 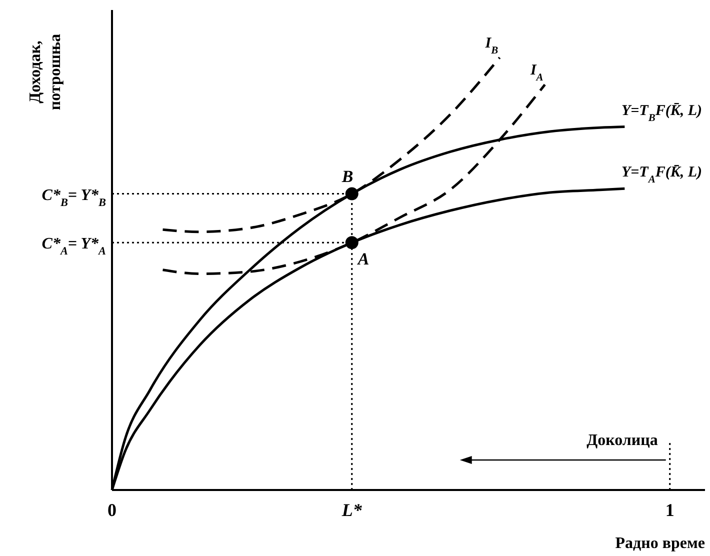 I want to click on y-axis-title: Доходак, потрошња, so click(x=45, y=72).